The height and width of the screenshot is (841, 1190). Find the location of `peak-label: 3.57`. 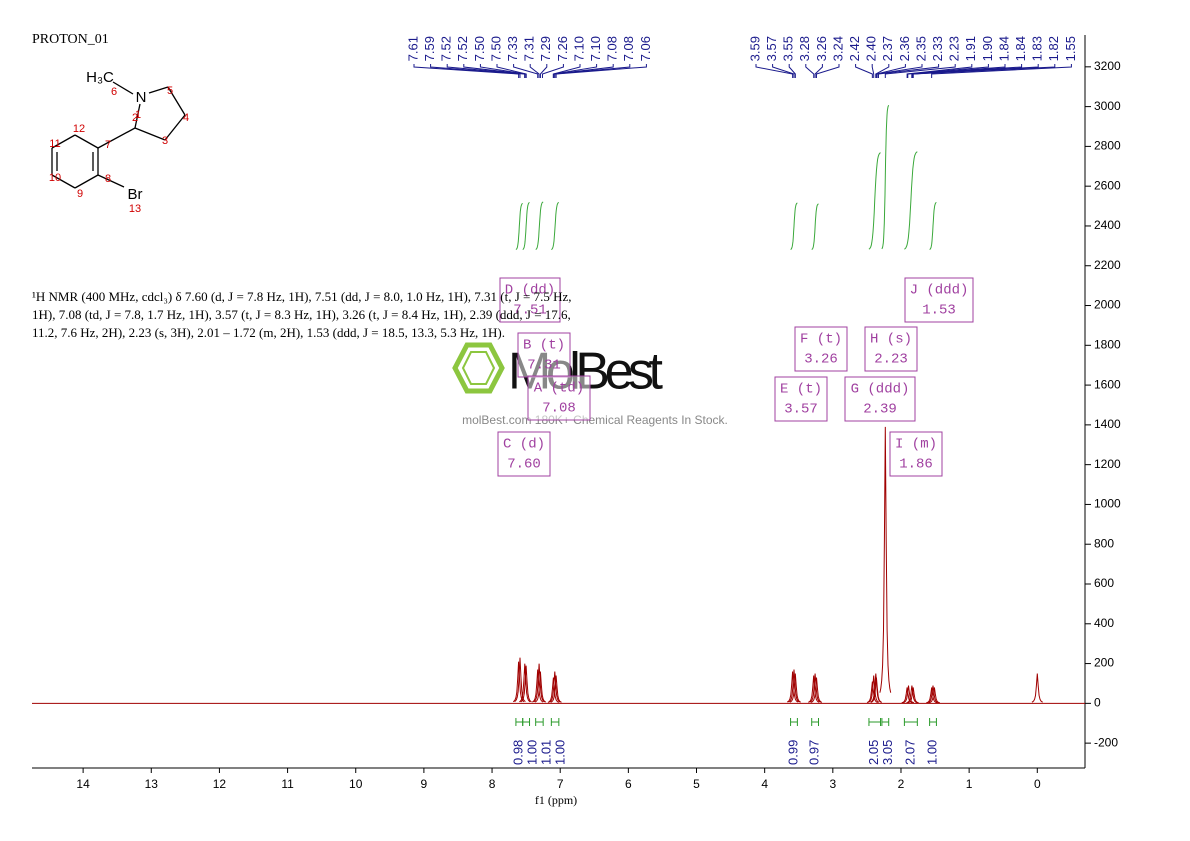

peak-label: 3.57 is located at coordinates (771, 48).